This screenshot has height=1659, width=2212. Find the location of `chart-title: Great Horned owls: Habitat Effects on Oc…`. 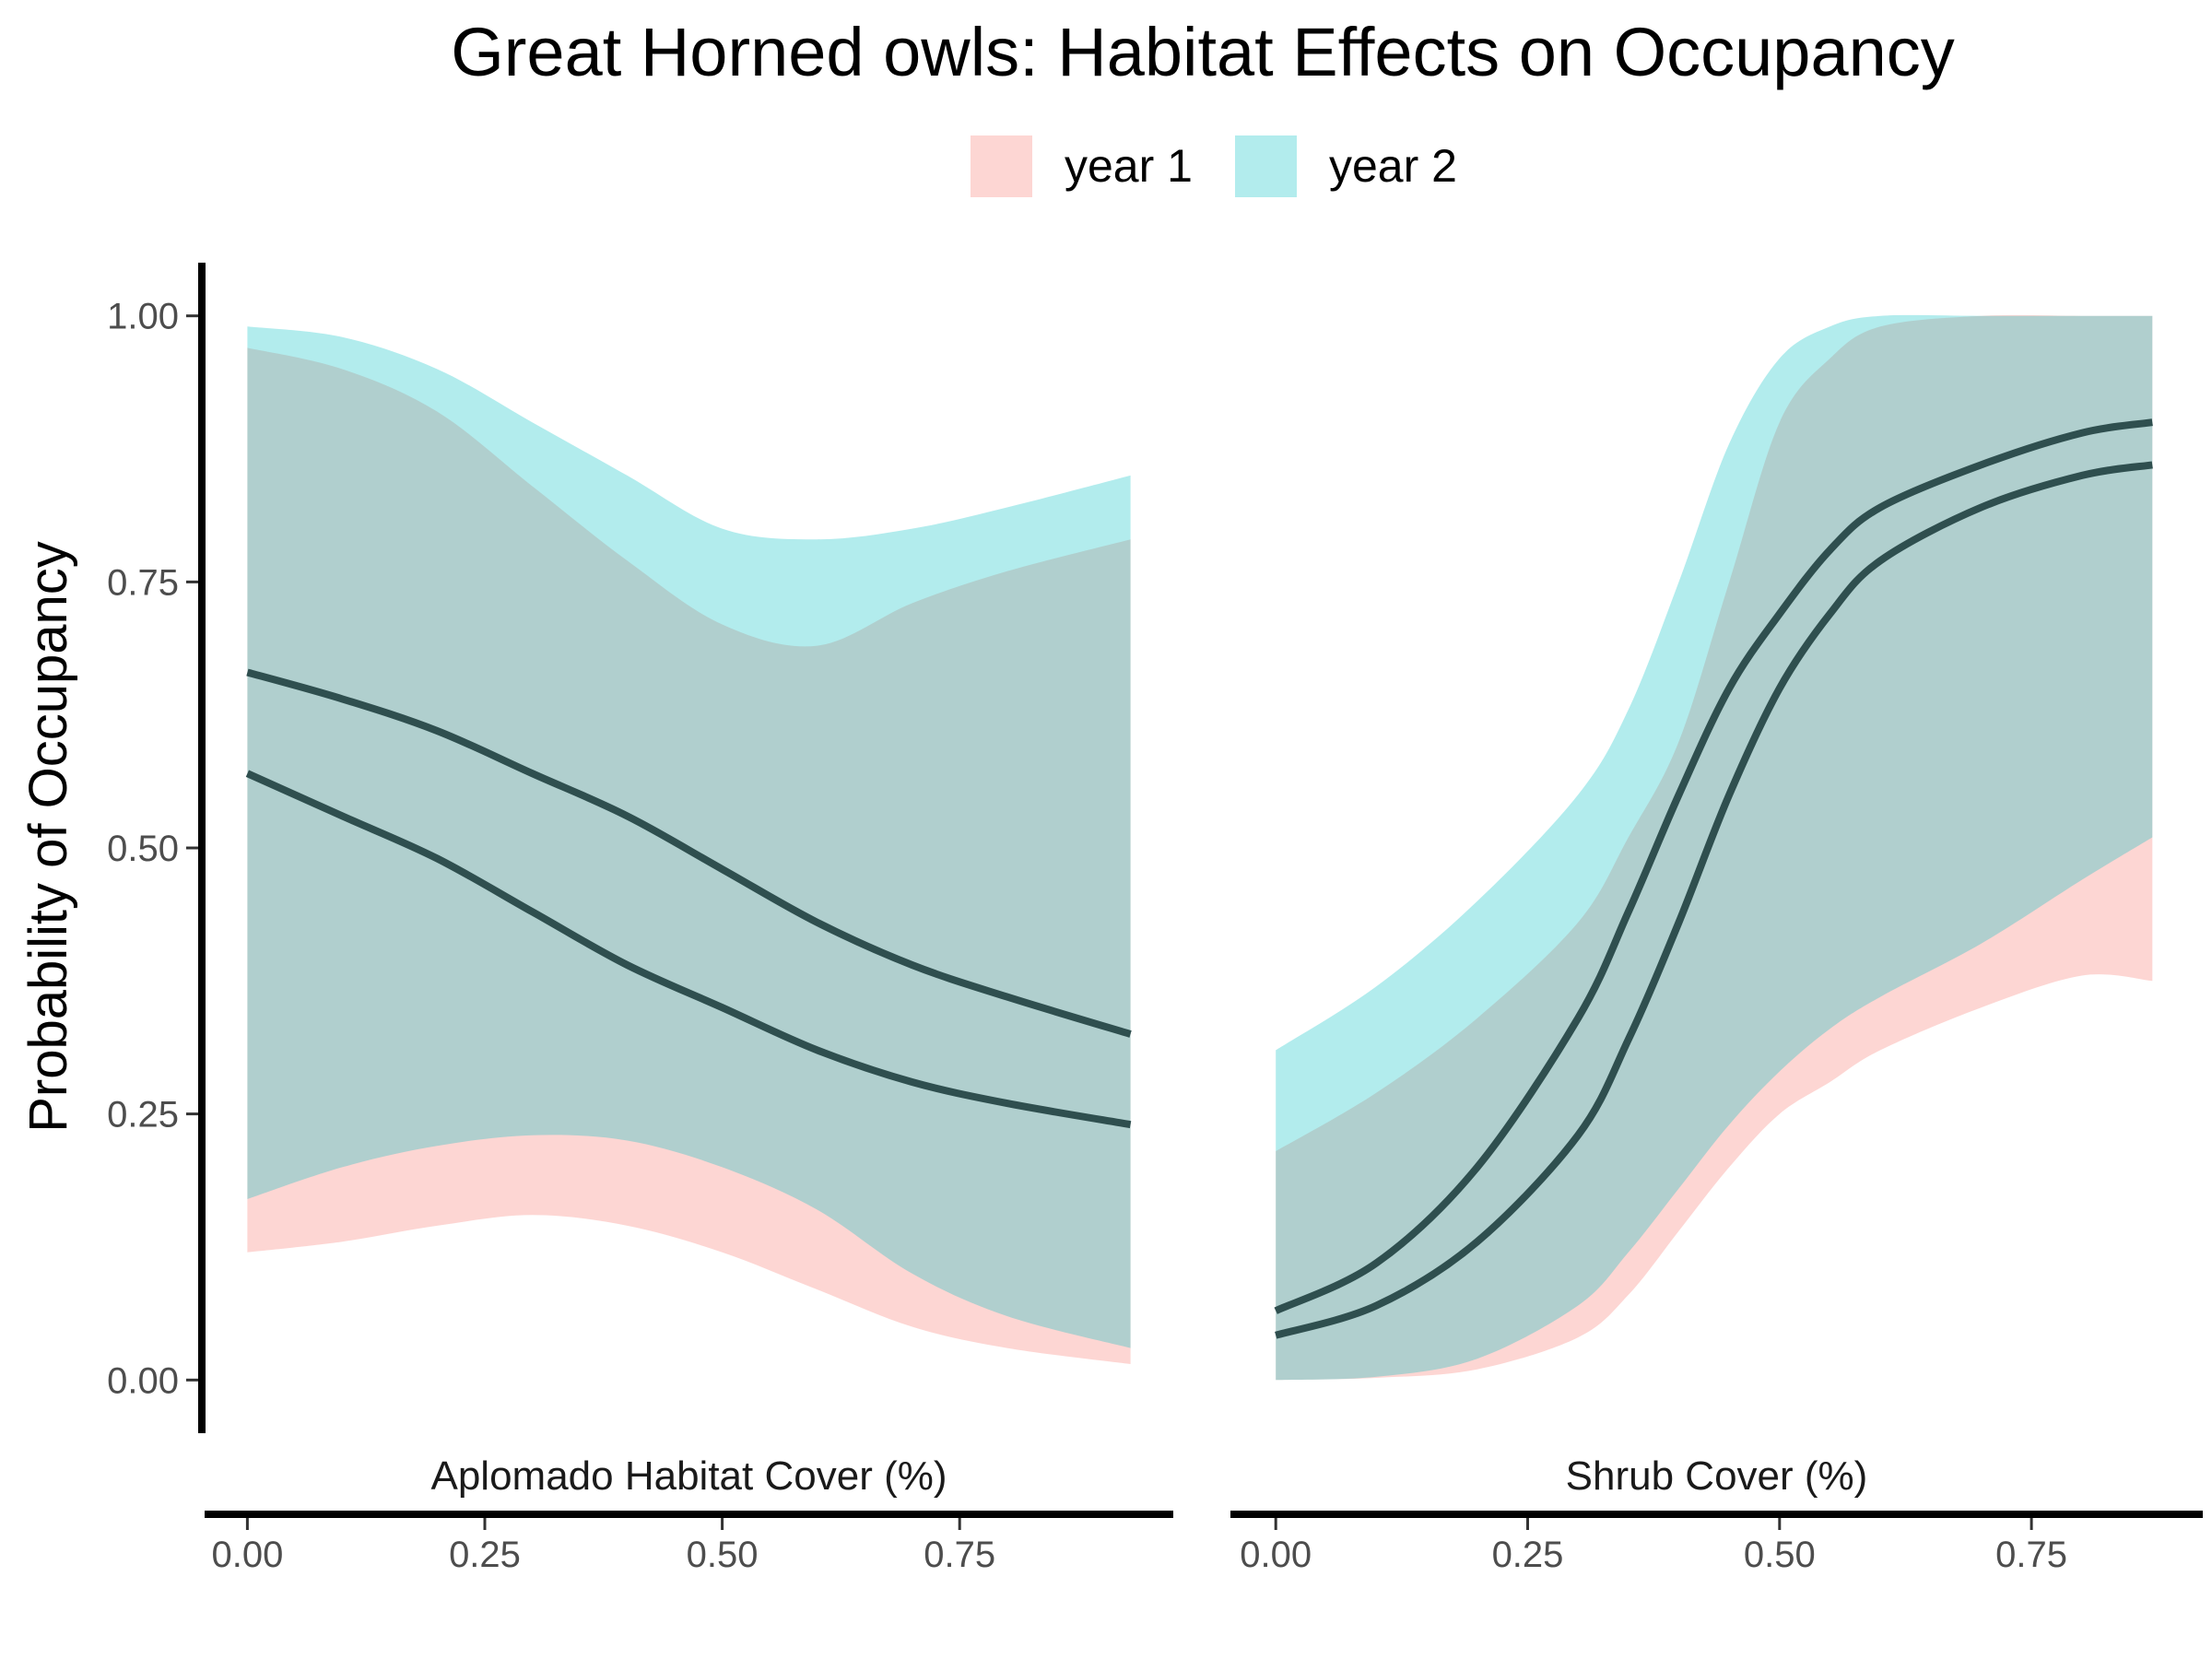

chart-title: Great Horned owls: Habitat Effects on Oc… is located at coordinates (1203, 52).